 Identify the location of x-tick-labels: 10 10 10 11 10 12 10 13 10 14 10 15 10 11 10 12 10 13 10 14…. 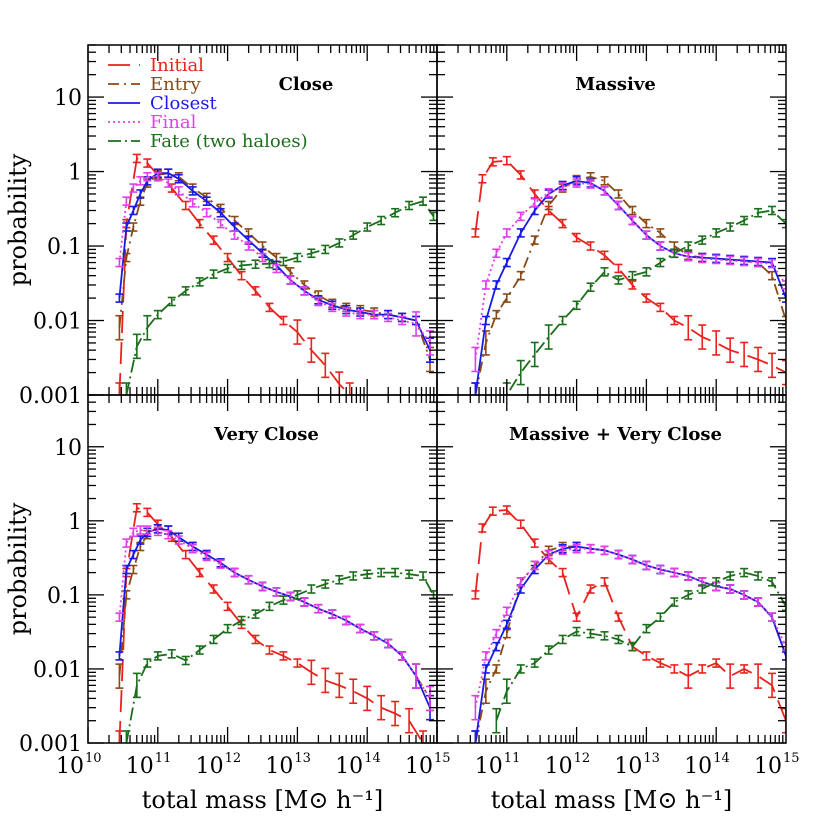
(428, 765).